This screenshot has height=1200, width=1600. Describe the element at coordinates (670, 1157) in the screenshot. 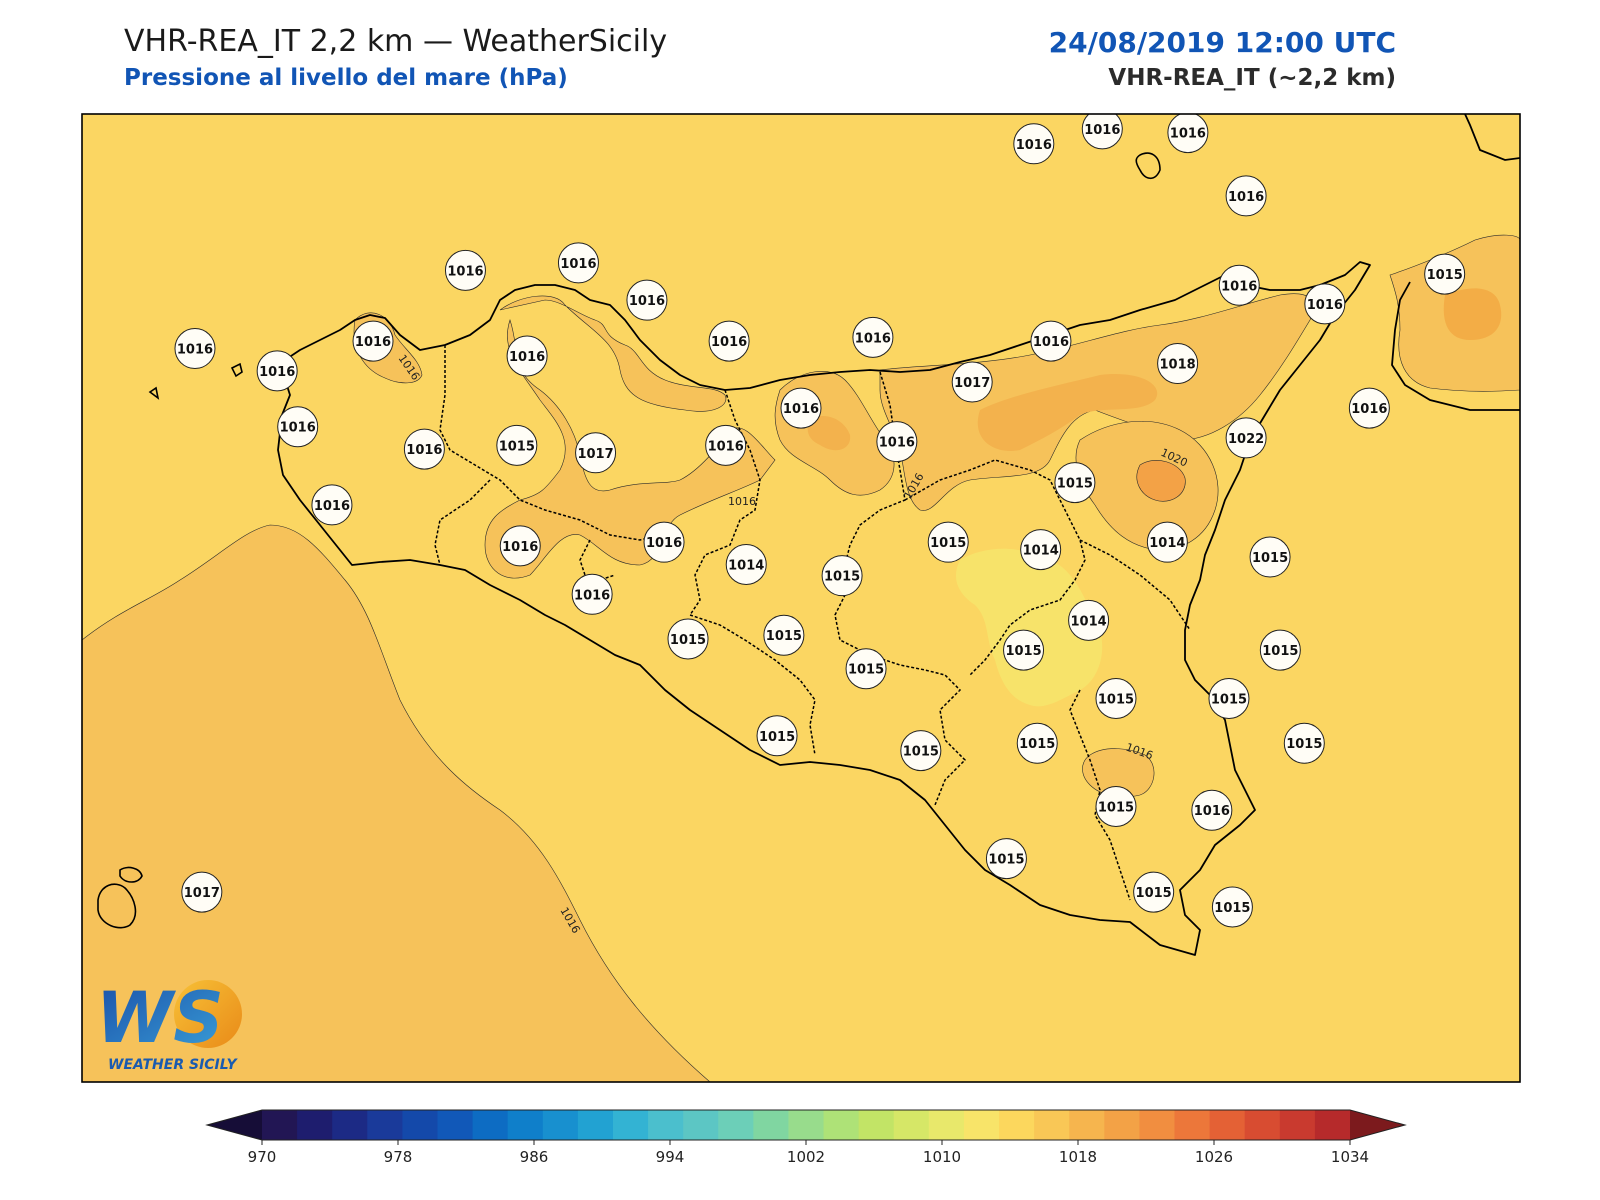

I see `colorbar-tick-label: 994` at that location.